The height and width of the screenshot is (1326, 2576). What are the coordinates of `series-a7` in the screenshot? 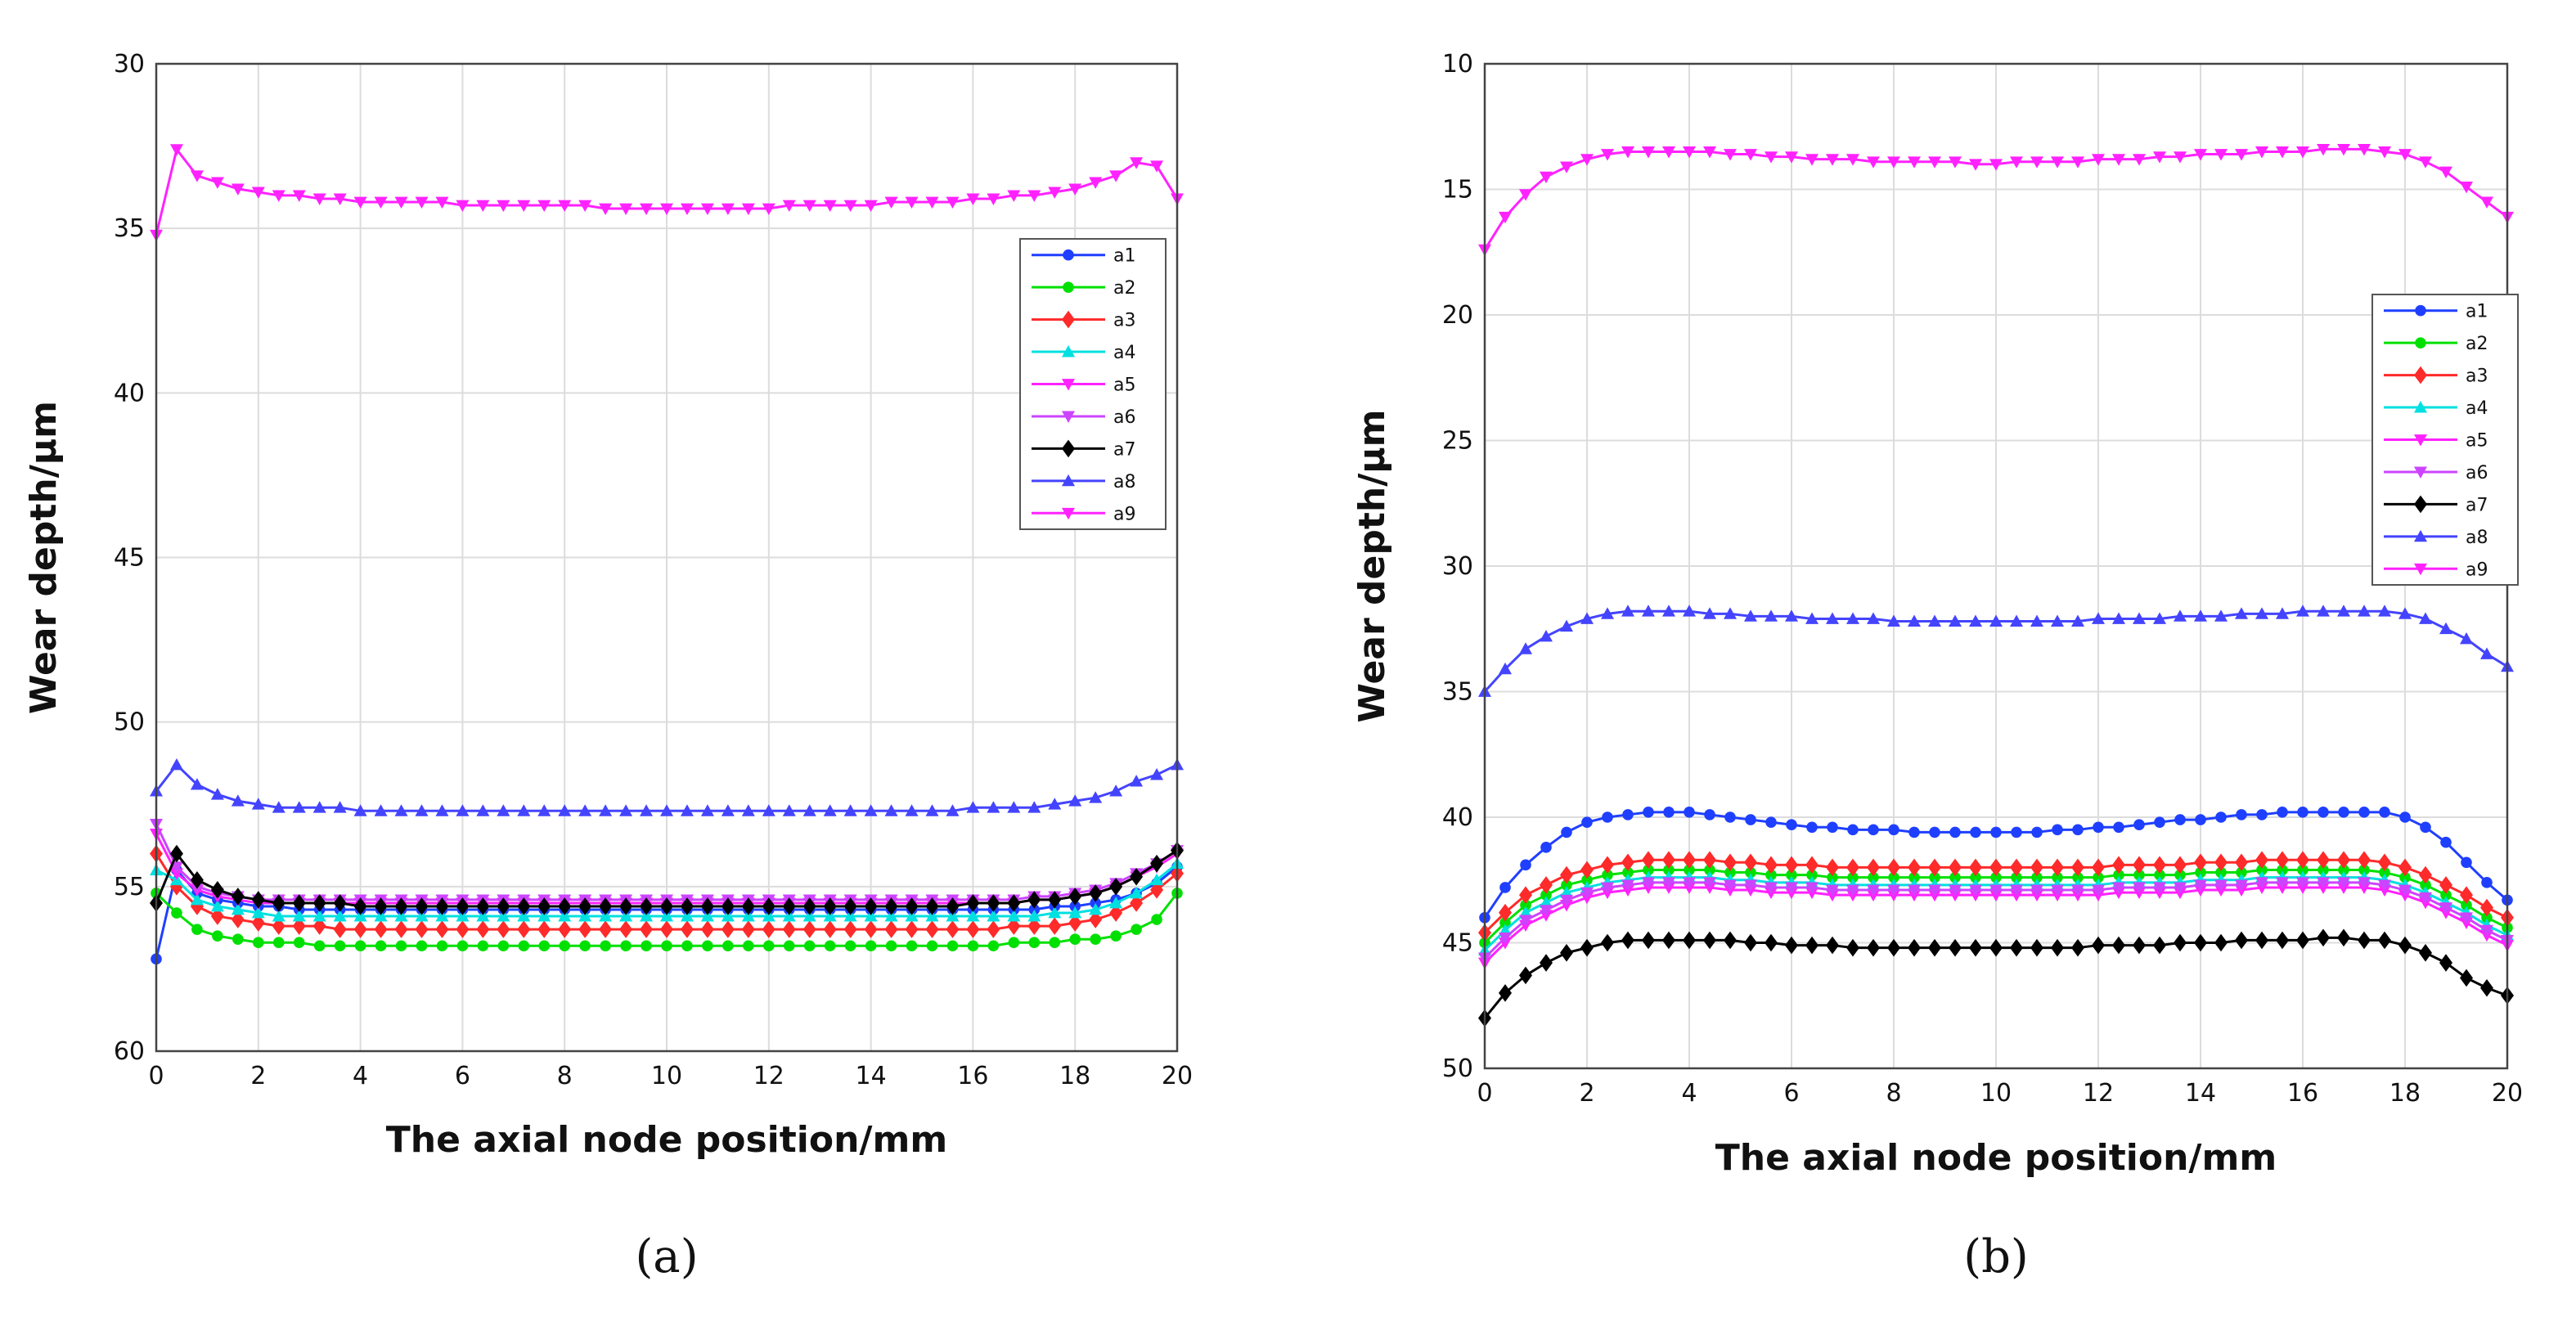 It's located at (1996, 977).